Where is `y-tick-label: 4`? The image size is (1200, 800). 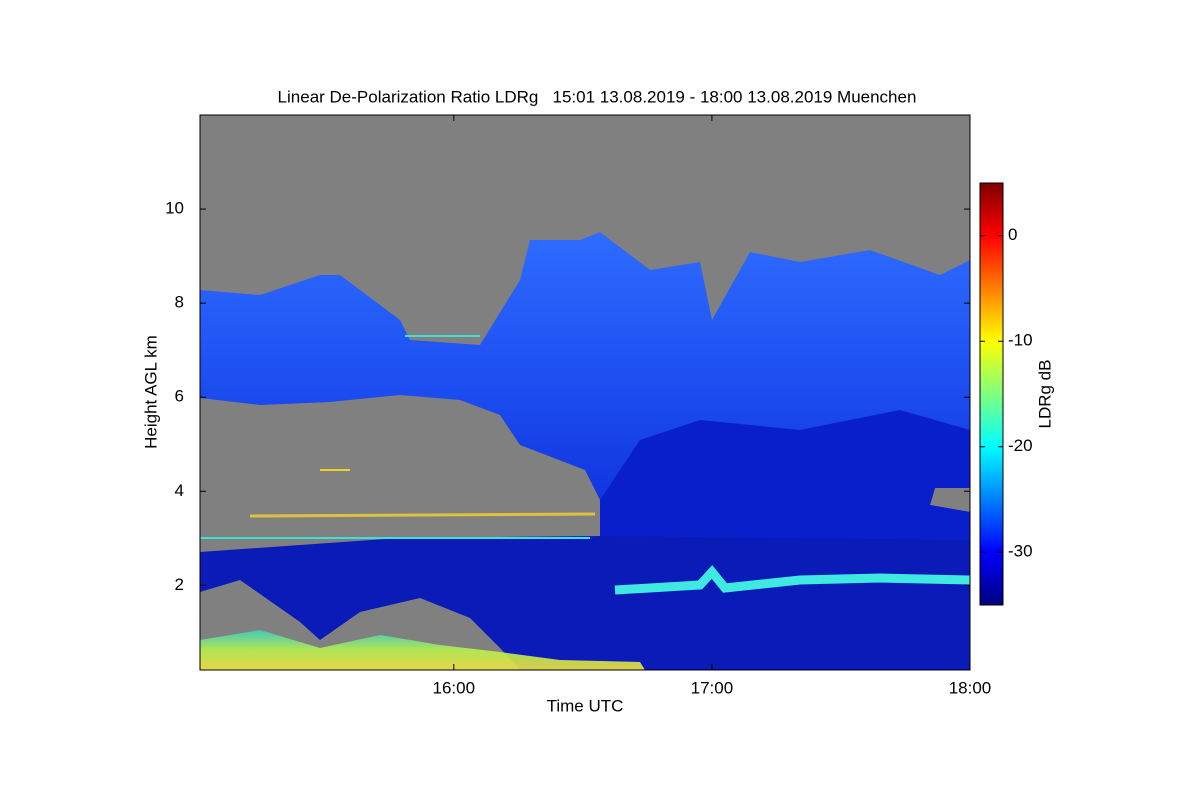
y-tick-label: 4 is located at coordinates (179, 490).